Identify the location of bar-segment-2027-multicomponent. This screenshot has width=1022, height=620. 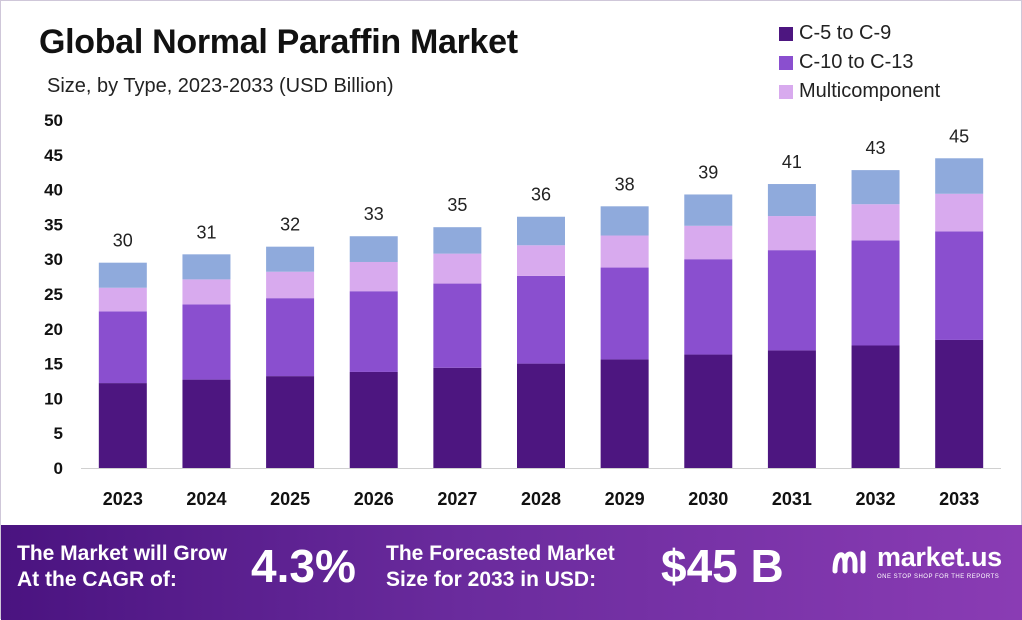
(457, 268).